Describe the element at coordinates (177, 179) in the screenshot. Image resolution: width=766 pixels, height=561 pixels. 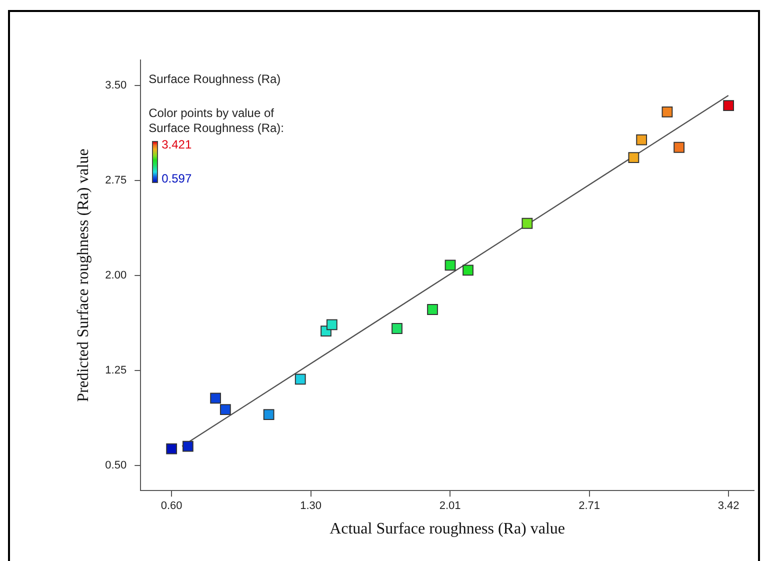
I see `annotation: 0.597` at that location.